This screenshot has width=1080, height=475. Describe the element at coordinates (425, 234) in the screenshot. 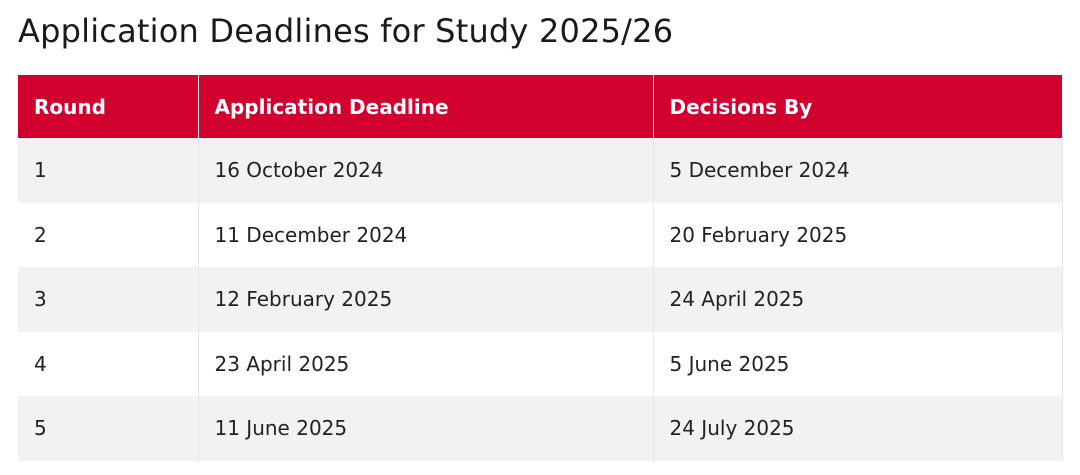

I see `table-cell: 11 December 2024` at that location.